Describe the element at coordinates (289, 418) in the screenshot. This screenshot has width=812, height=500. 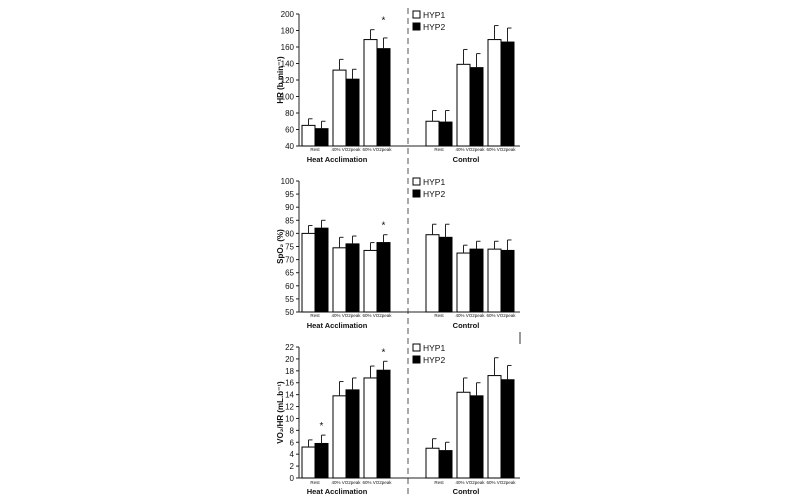
I see `y-tick-label: 10` at that location.